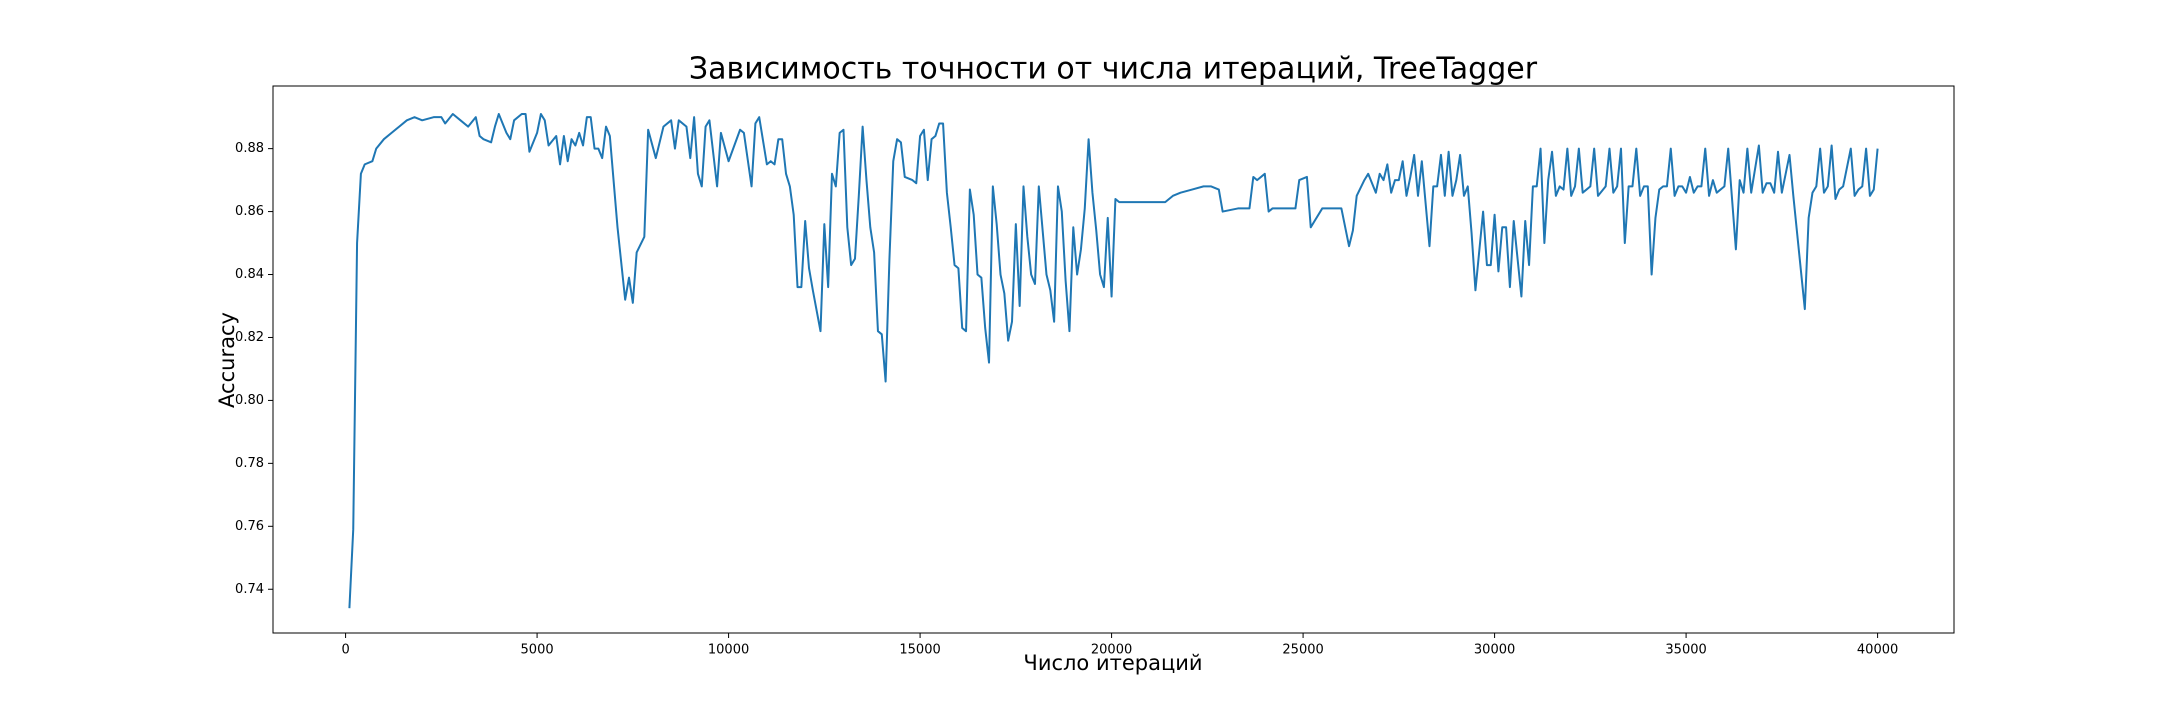 The width and height of the screenshot is (2160, 724). I want to click on x-tick-label: 15000, so click(919, 650).